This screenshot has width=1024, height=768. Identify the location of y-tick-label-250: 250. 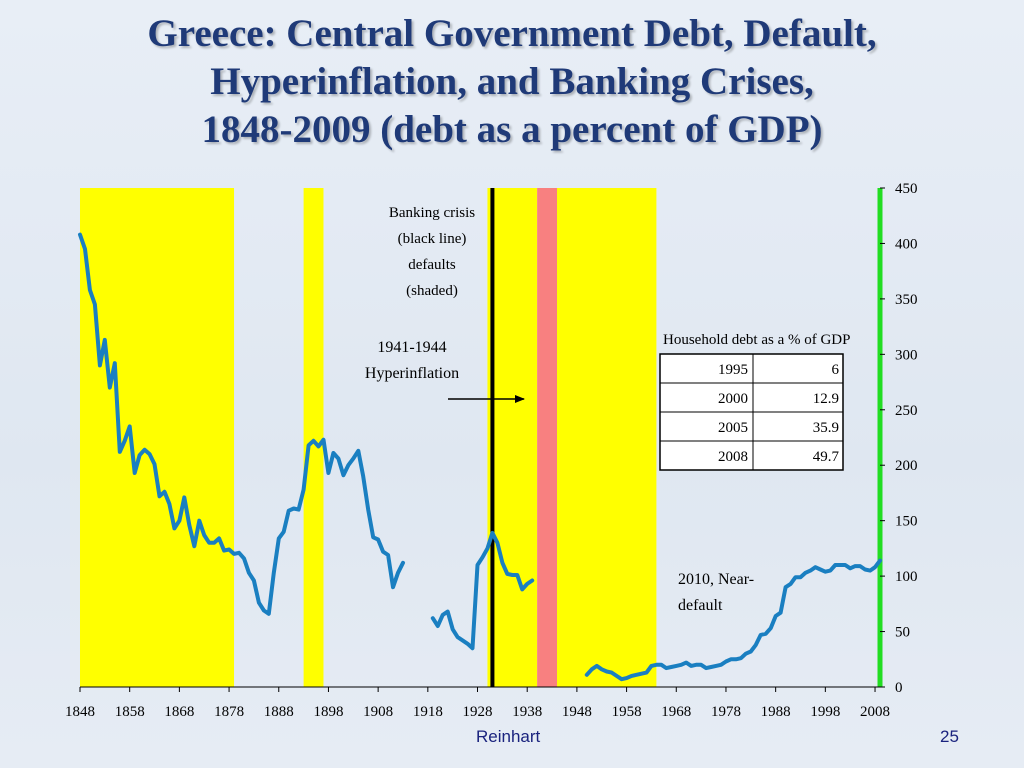
(906, 411).